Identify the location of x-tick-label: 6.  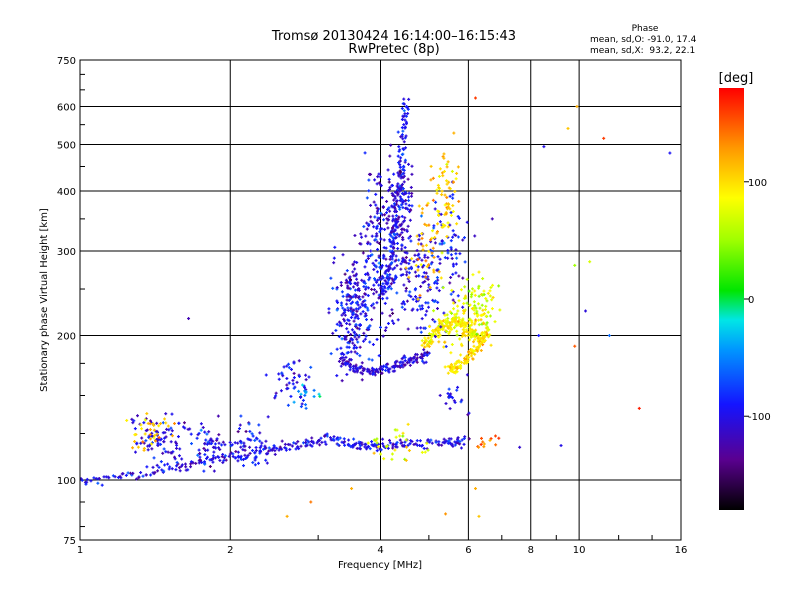
(468, 550).